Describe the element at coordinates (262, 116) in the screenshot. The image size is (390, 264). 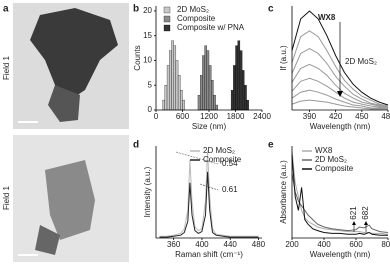
I see `x-tick-label: 2400` at that location.